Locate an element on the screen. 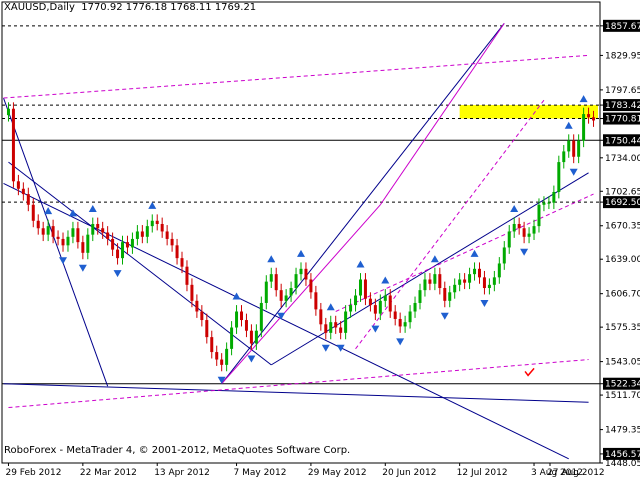  x-tick-label: 22 Mar 2012 is located at coordinates (108, 473).